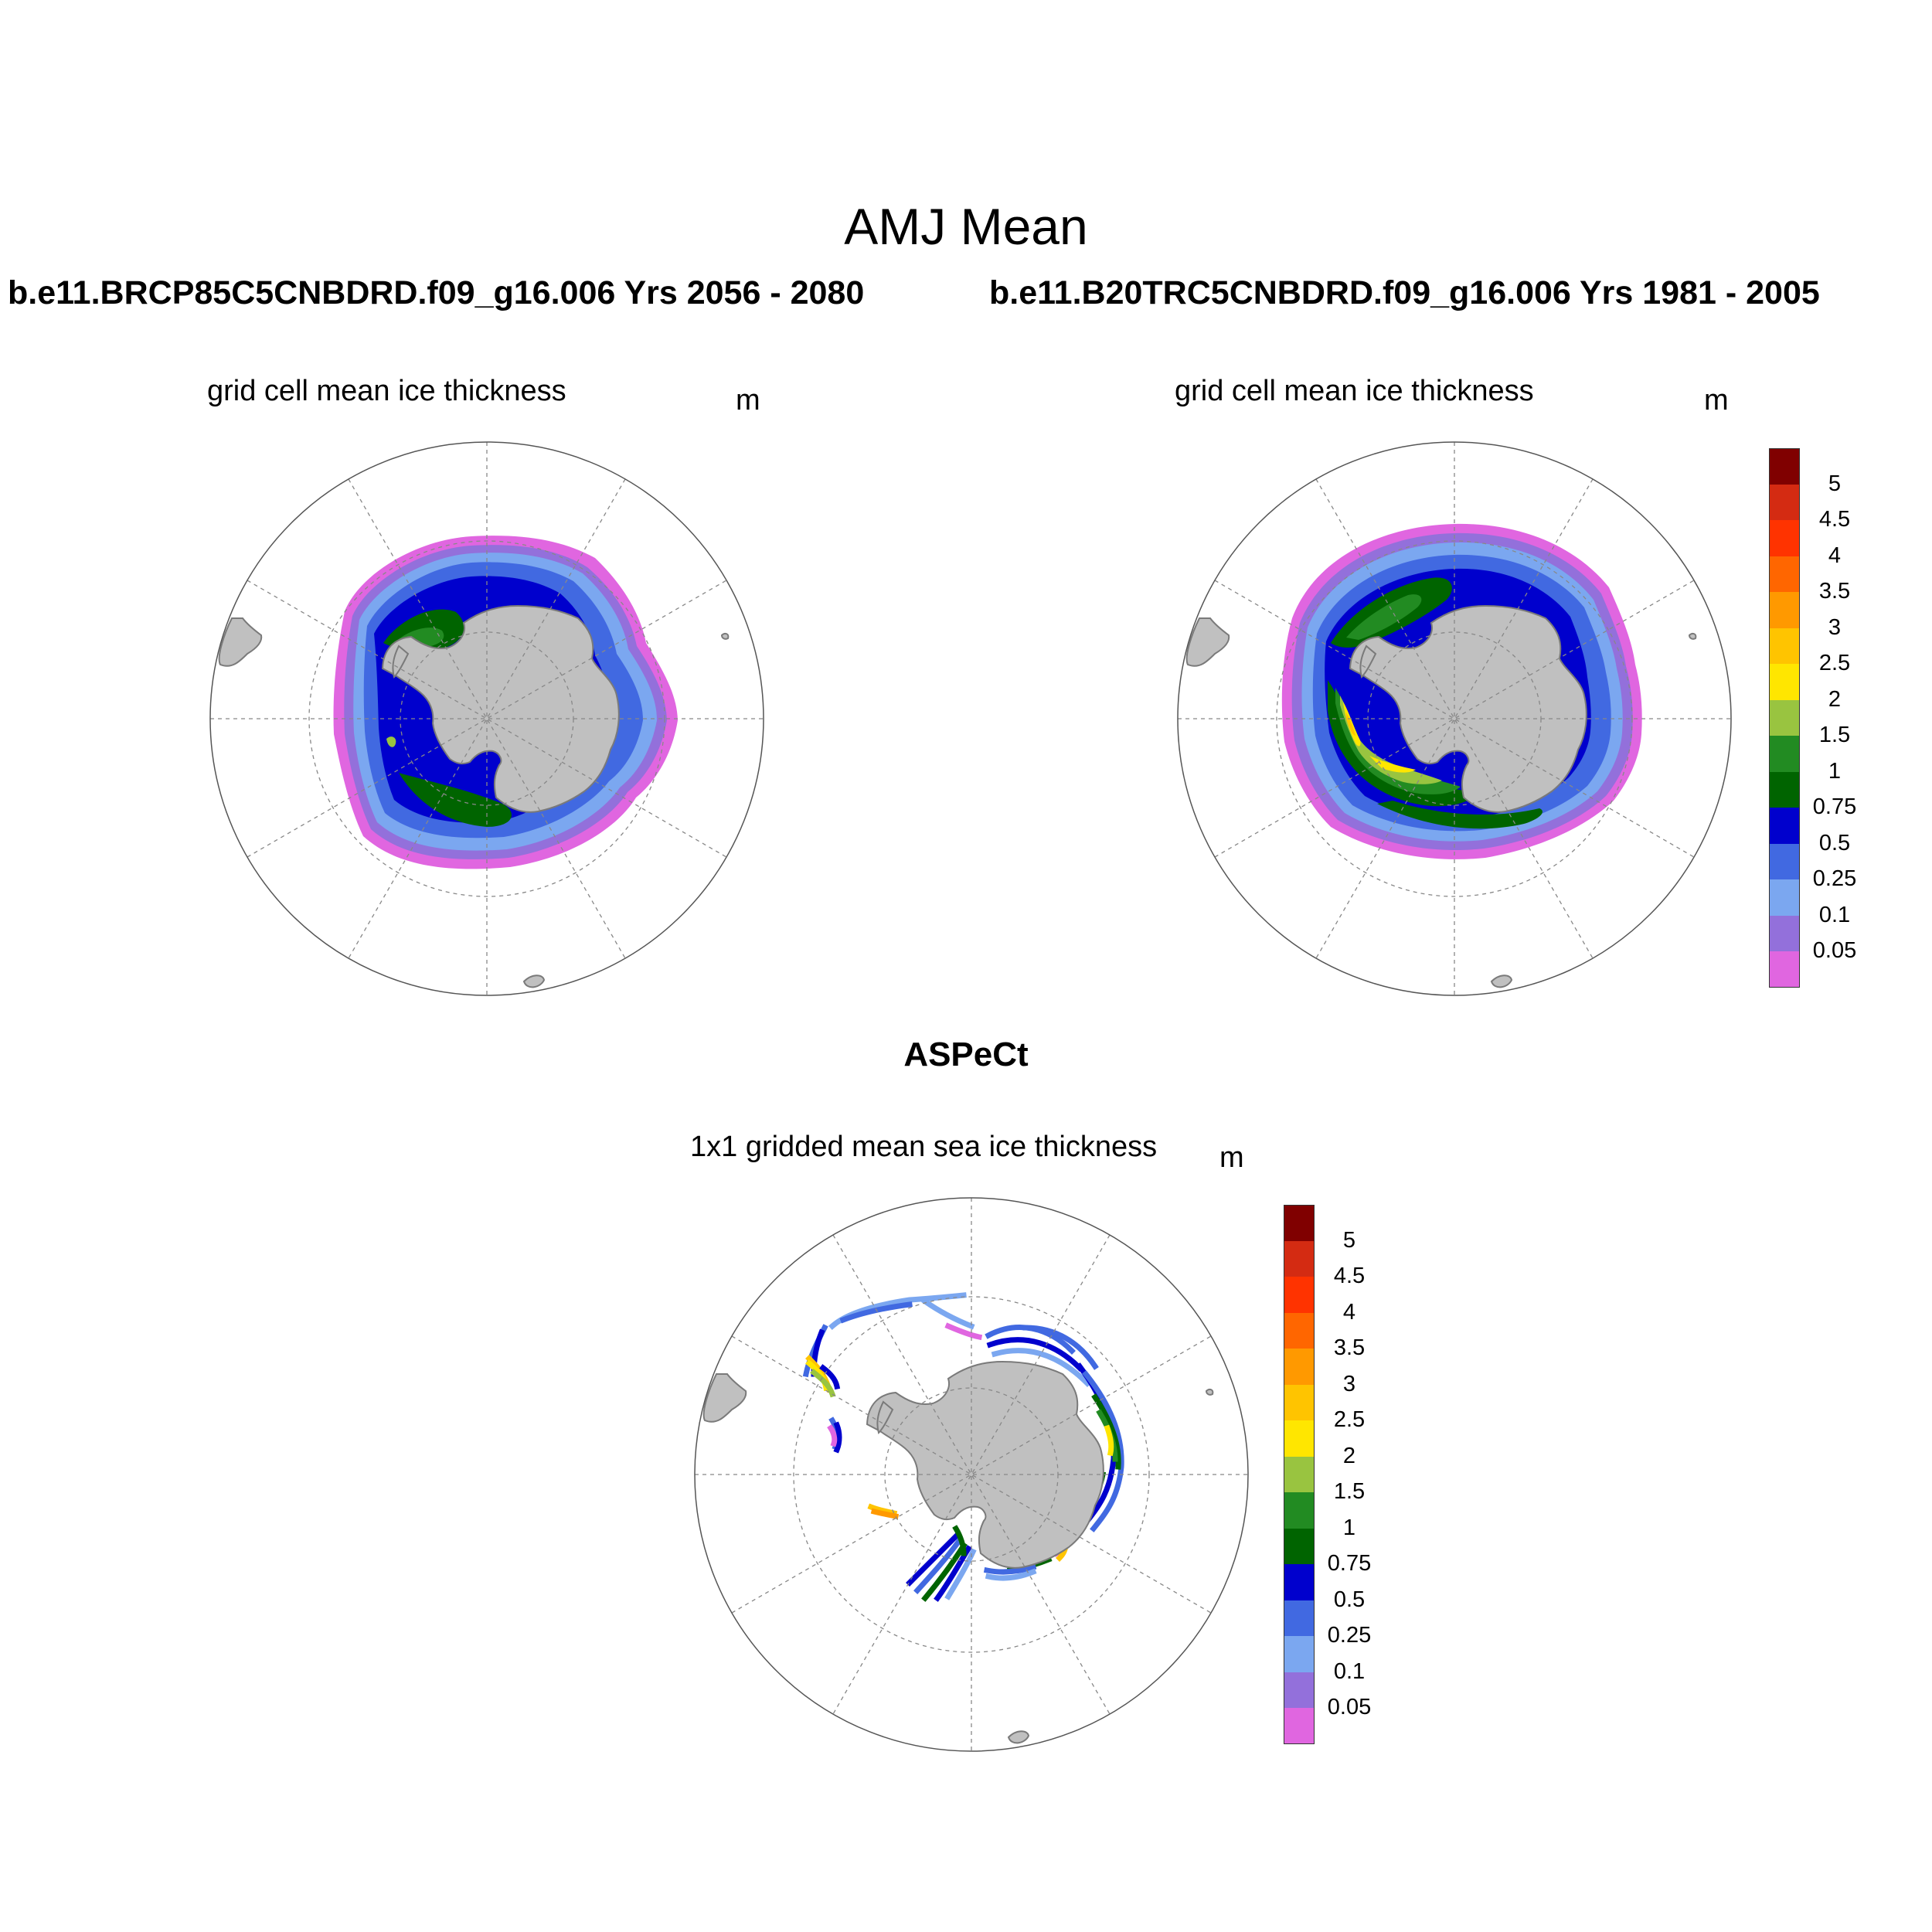  I want to click on panel-bottom-units: m, so click(1232, 1157).